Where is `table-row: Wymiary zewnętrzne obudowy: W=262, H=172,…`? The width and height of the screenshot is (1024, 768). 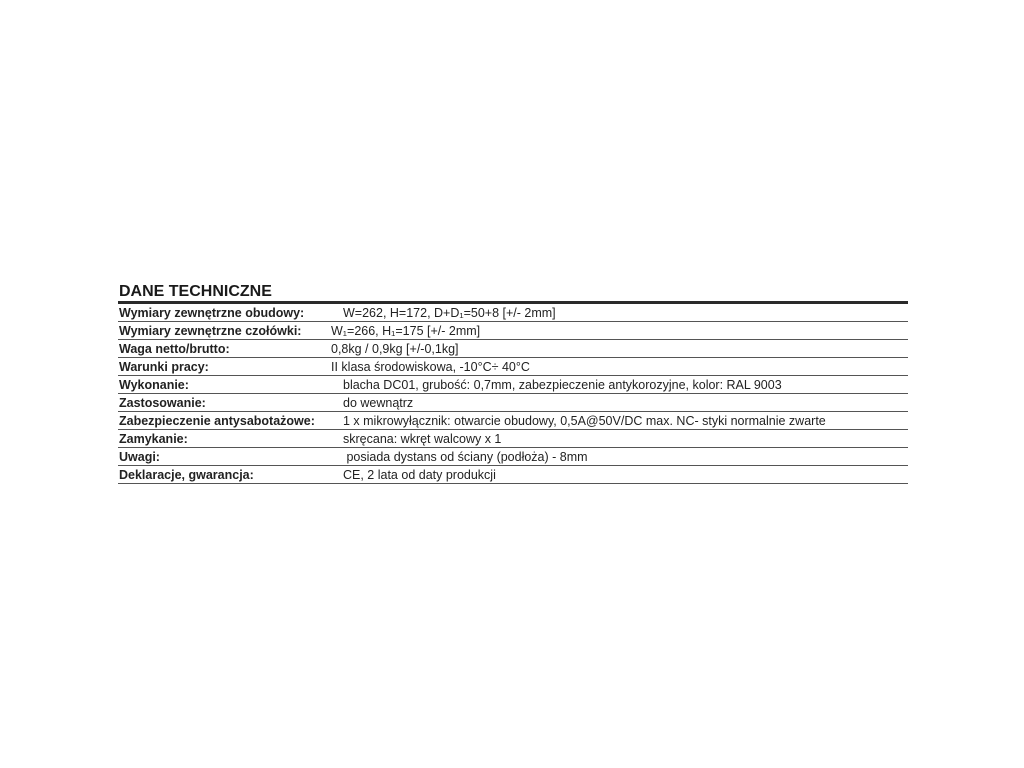 table-row: Wymiary zewnętrzne obudowy: W=262, H=172,… is located at coordinates (513, 313).